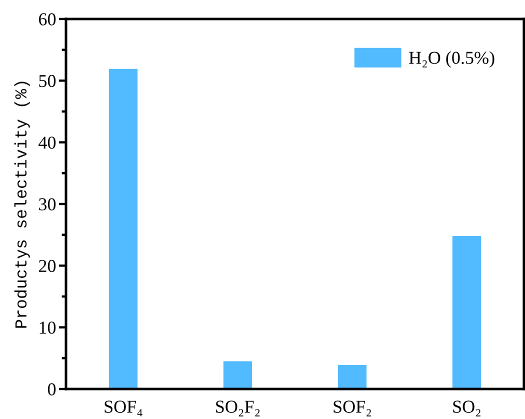 This screenshot has height=419, width=525. What do you see at coordinates (123, 408) in the screenshot?
I see `x-tick-label: SOF₄` at bounding box center [123, 408].